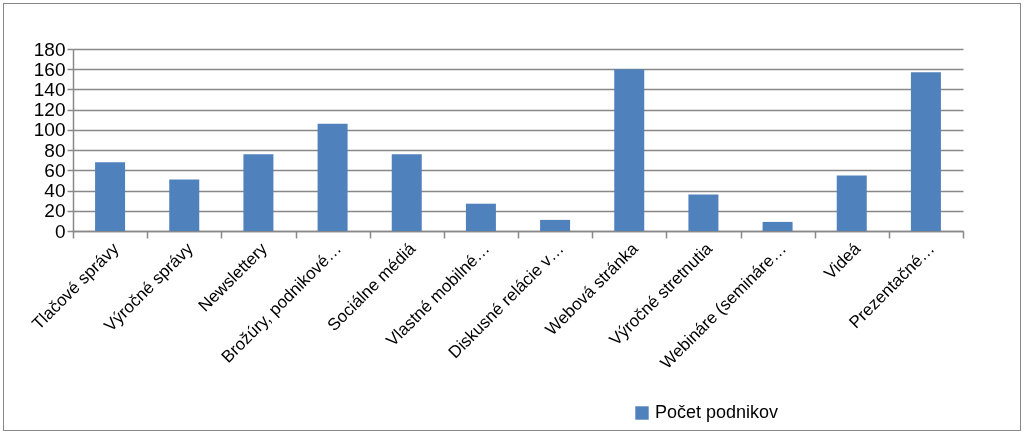  I want to click on y-tick-label: 40, so click(55, 191).